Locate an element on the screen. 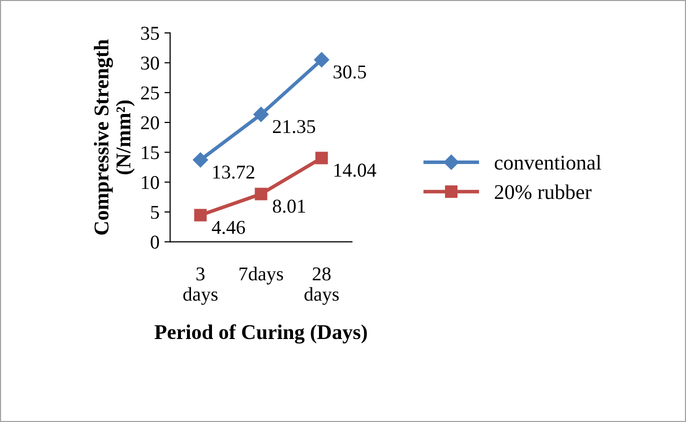  data-label: 30.5 is located at coordinates (350, 72).